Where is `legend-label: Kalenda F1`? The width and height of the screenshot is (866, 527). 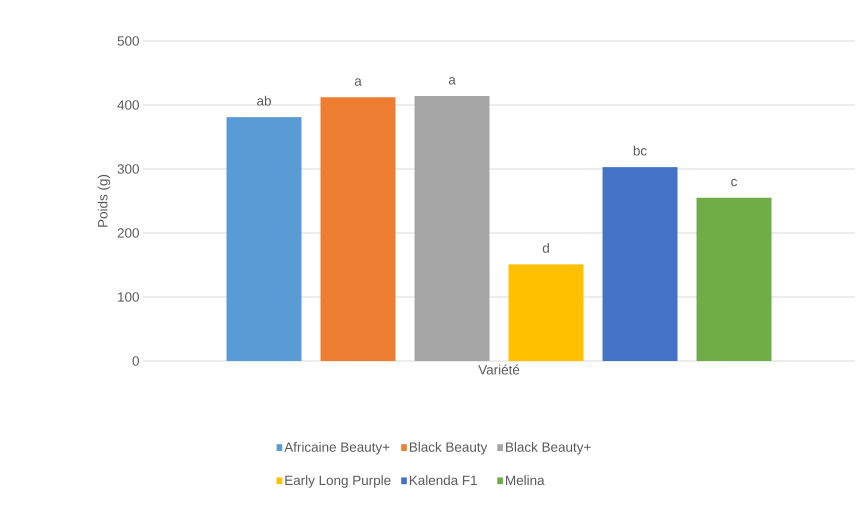
legend-label: Kalenda F1 is located at coordinates (443, 480).